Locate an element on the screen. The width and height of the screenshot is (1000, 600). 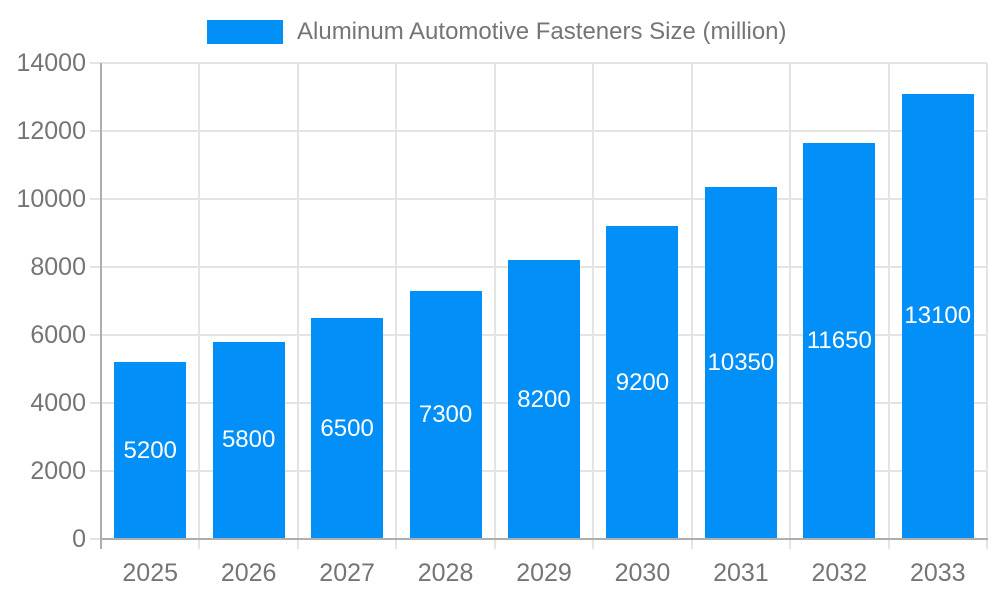
x-axis-label: 2031 is located at coordinates (741, 573).